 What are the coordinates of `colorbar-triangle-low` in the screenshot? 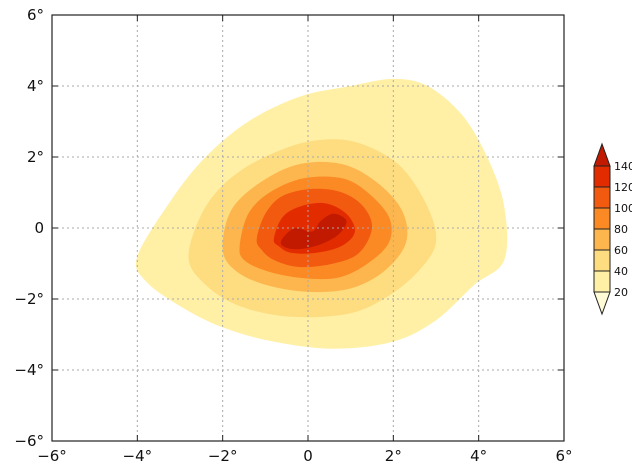 It's located at (602, 303).